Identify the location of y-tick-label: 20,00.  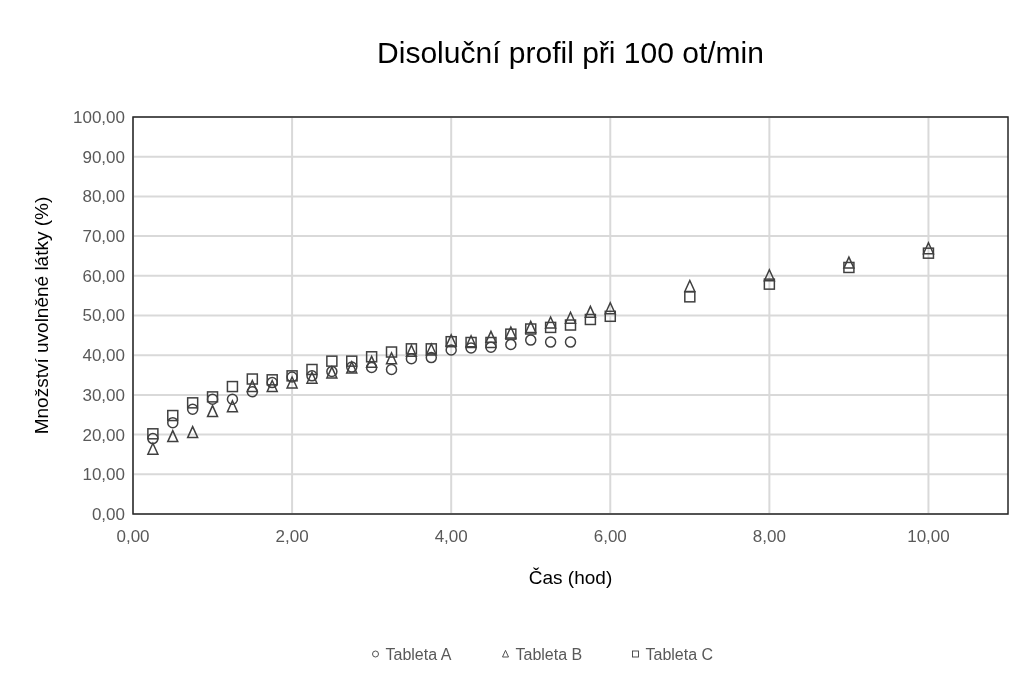
(103, 435).